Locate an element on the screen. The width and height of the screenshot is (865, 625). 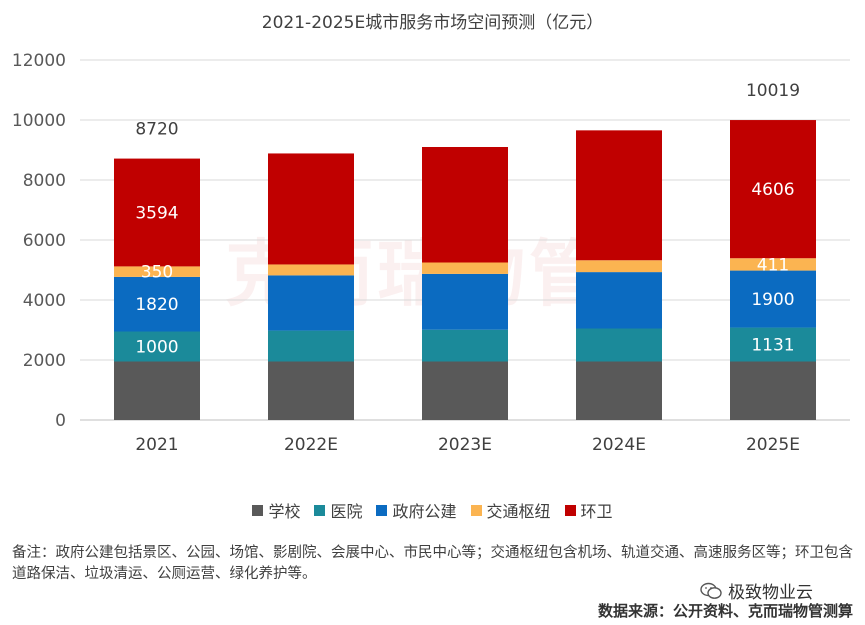
legend-item: 学校 is located at coordinates (276, 510).